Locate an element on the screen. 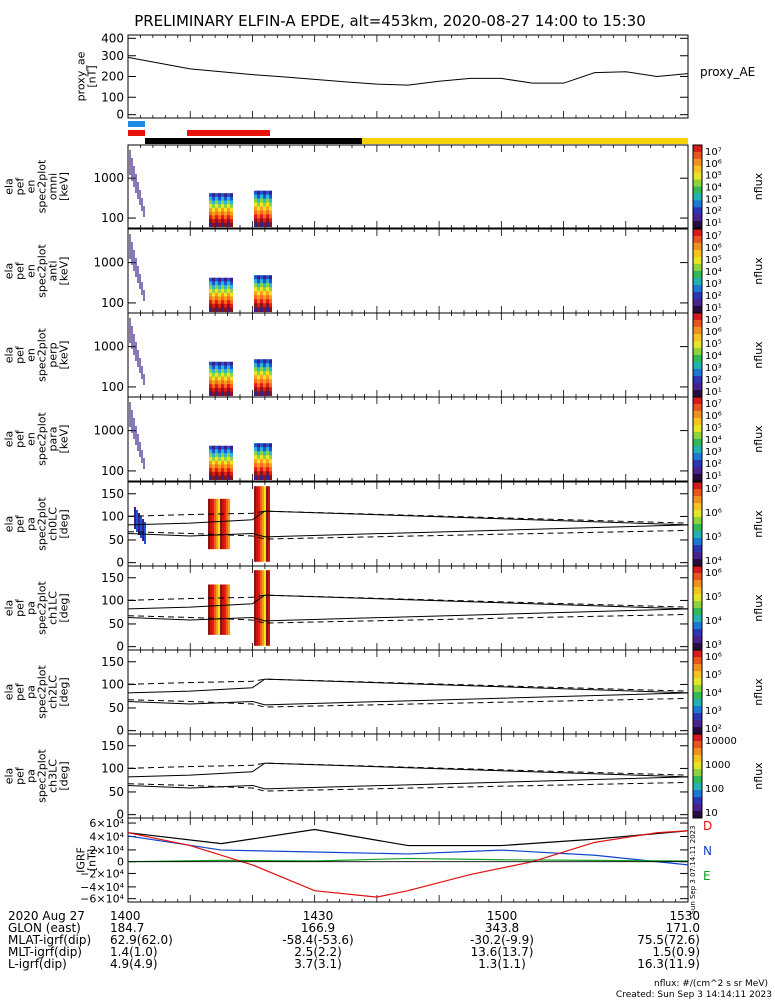 The width and height of the screenshot is (775, 1000). y-axis-label: spec2plot is located at coordinates (42, 439).